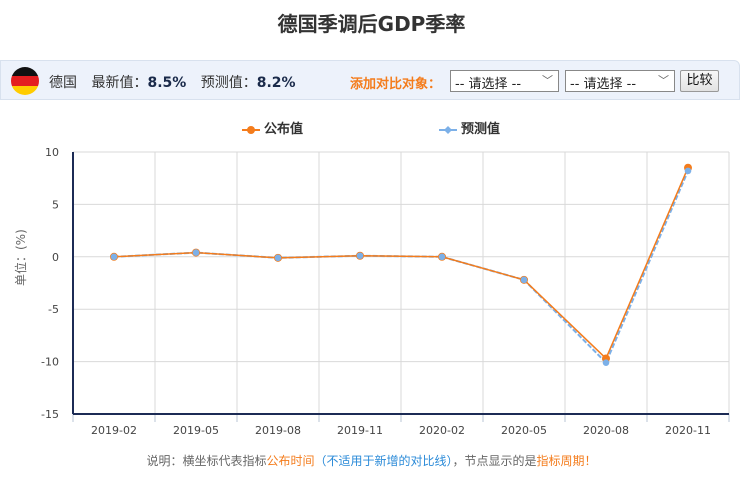 The width and height of the screenshot is (743, 484). What do you see at coordinates (167, 83) in the screenshot?
I see `latest-value: 8.5%` at bounding box center [167, 83].